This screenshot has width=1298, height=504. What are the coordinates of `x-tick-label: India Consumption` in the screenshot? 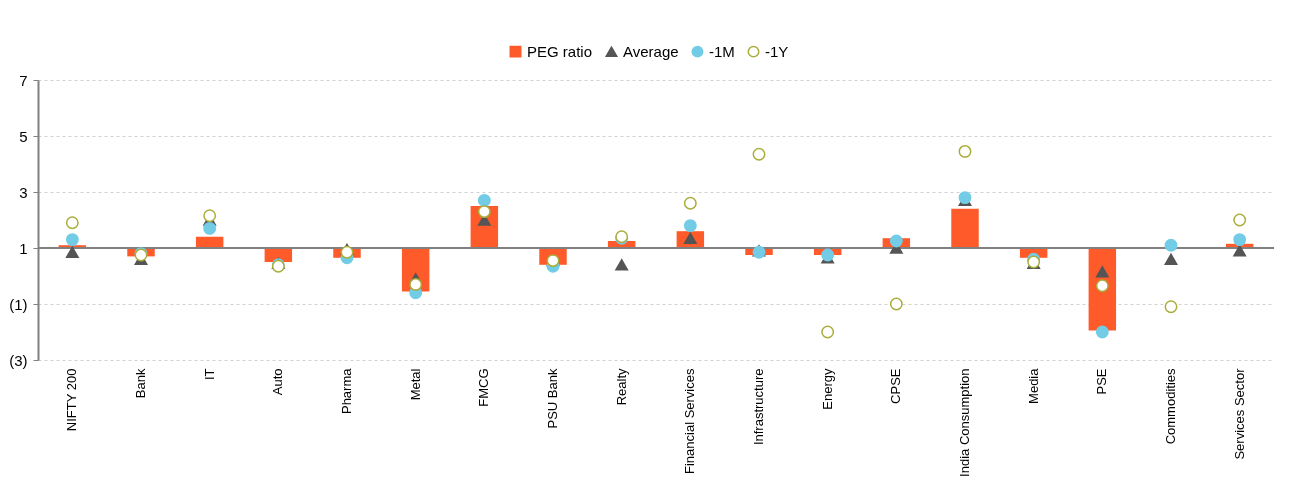 It's located at (964, 422).